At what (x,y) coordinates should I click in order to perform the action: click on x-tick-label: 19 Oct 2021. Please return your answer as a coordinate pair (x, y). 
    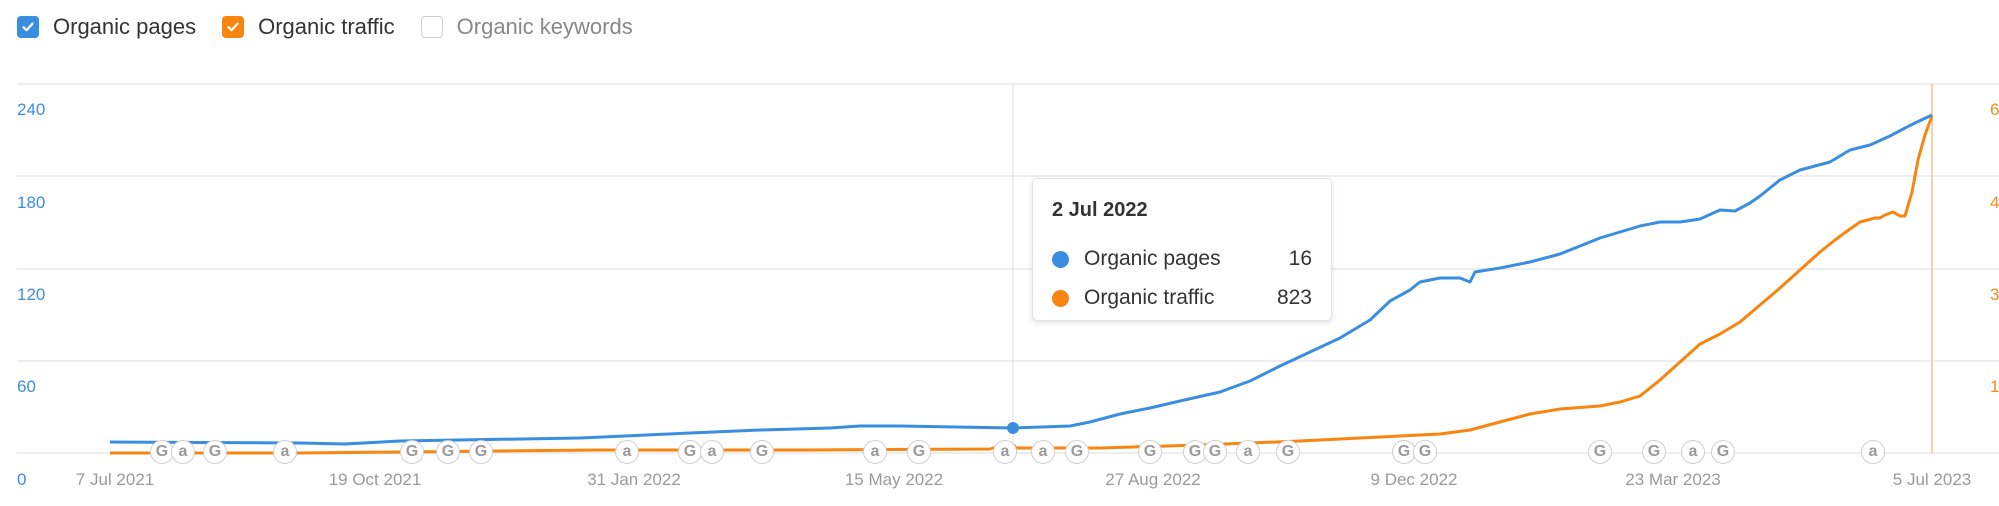
    Looking at the image, I should click on (375, 479).